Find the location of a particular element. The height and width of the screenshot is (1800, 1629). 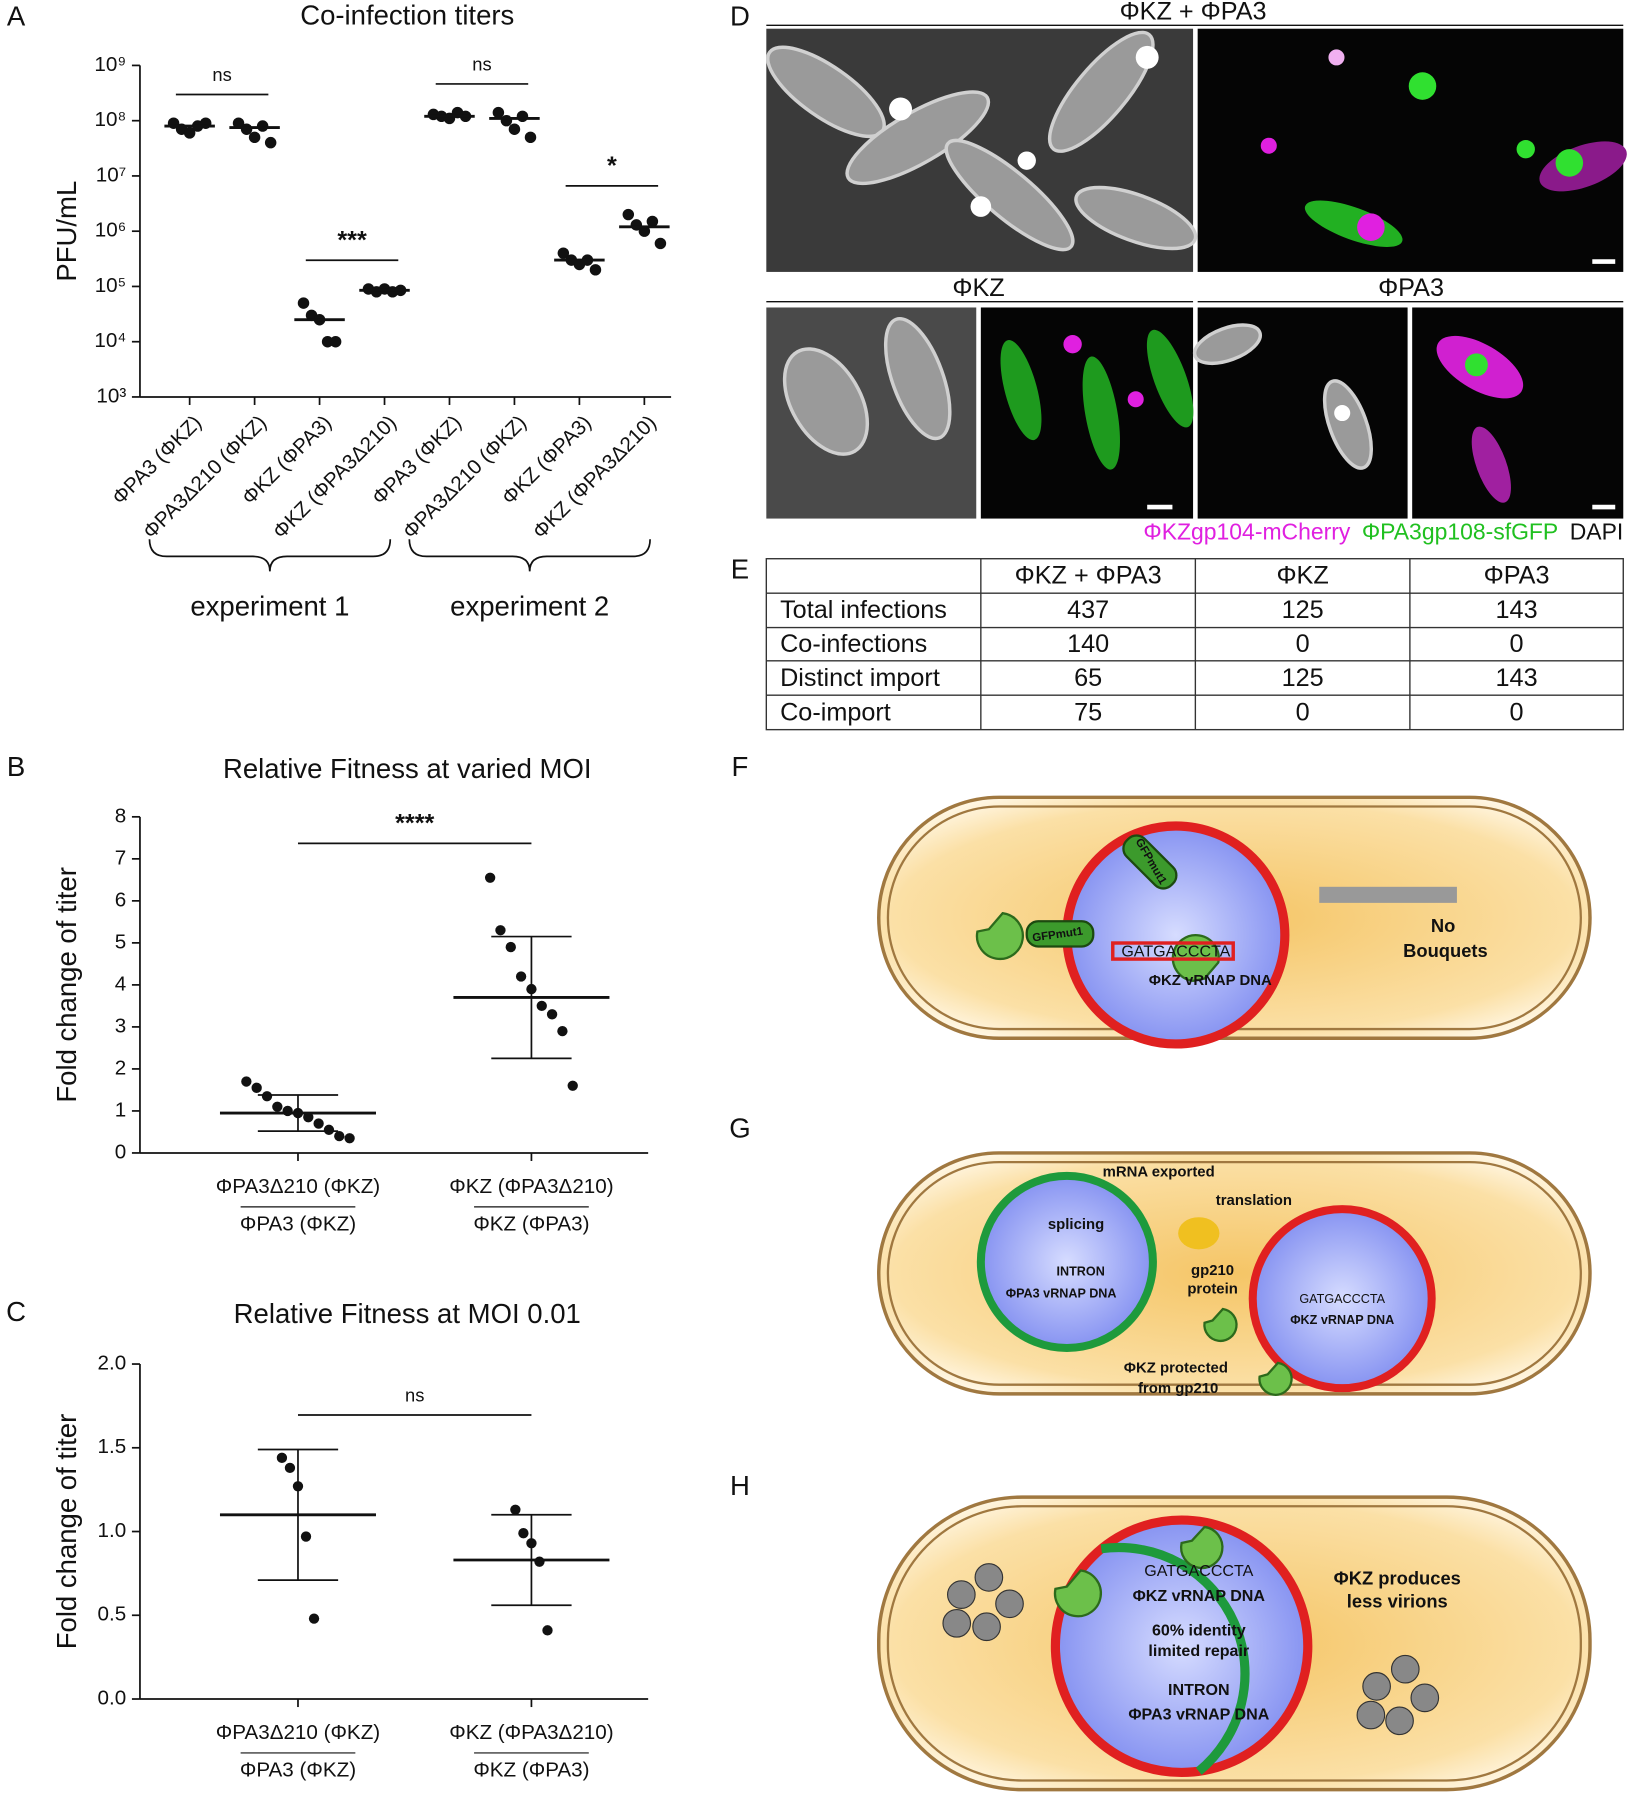

diagram-label: less virions is located at coordinates (1397, 1600).